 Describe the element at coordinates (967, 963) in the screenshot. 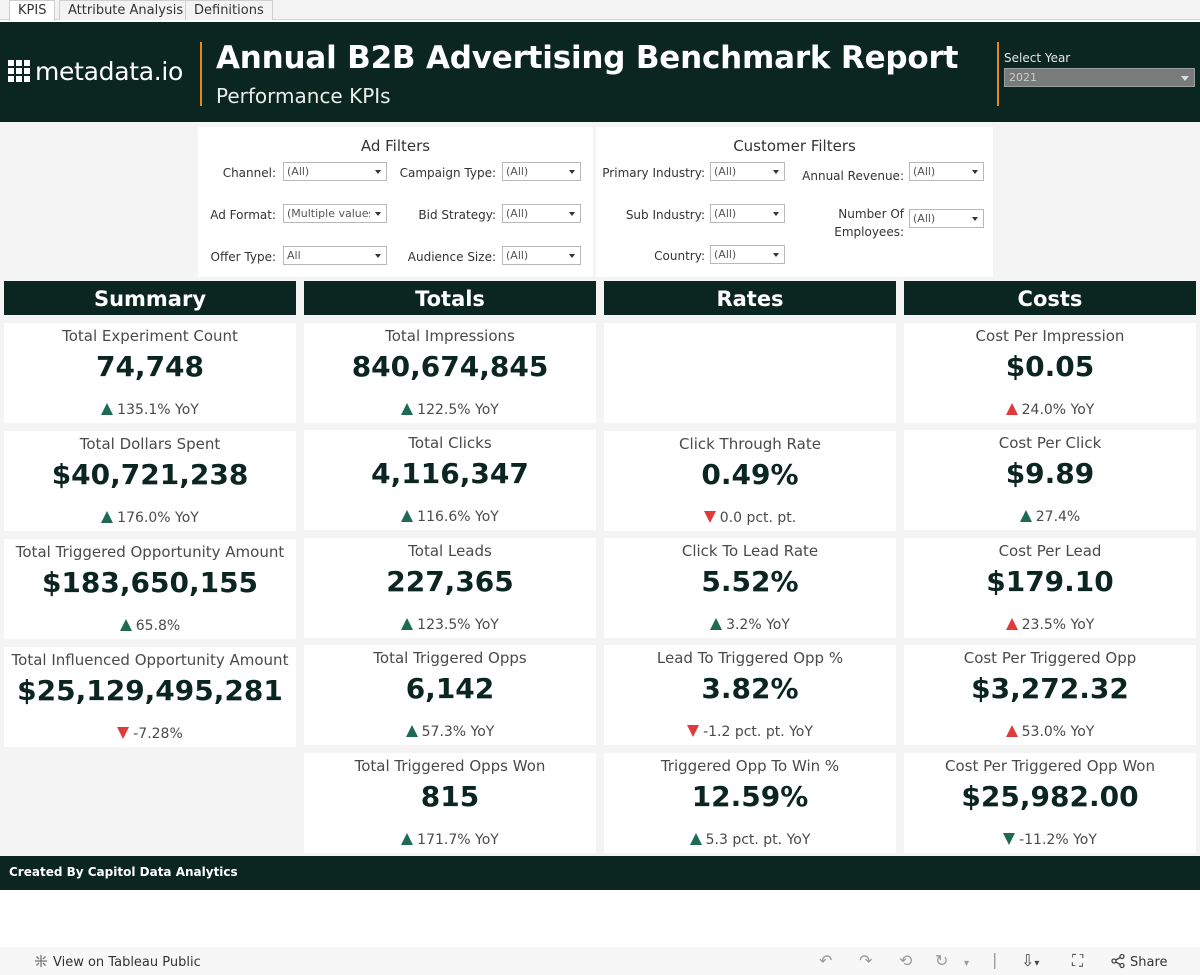

I see `refresh-menu-chevron-icon: ▾` at that location.